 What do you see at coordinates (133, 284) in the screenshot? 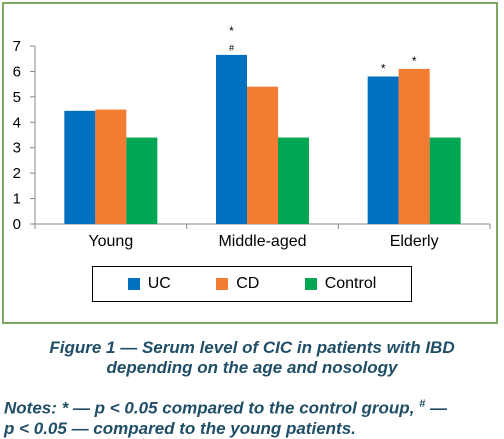
I see `legend-swatch-uc` at bounding box center [133, 284].